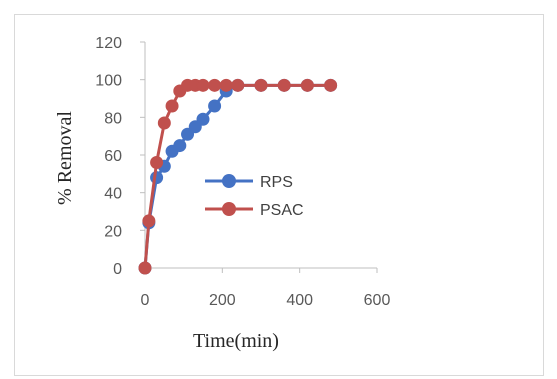  Describe the element at coordinates (108, 43) in the screenshot. I see `y-tick-label: 120` at that location.